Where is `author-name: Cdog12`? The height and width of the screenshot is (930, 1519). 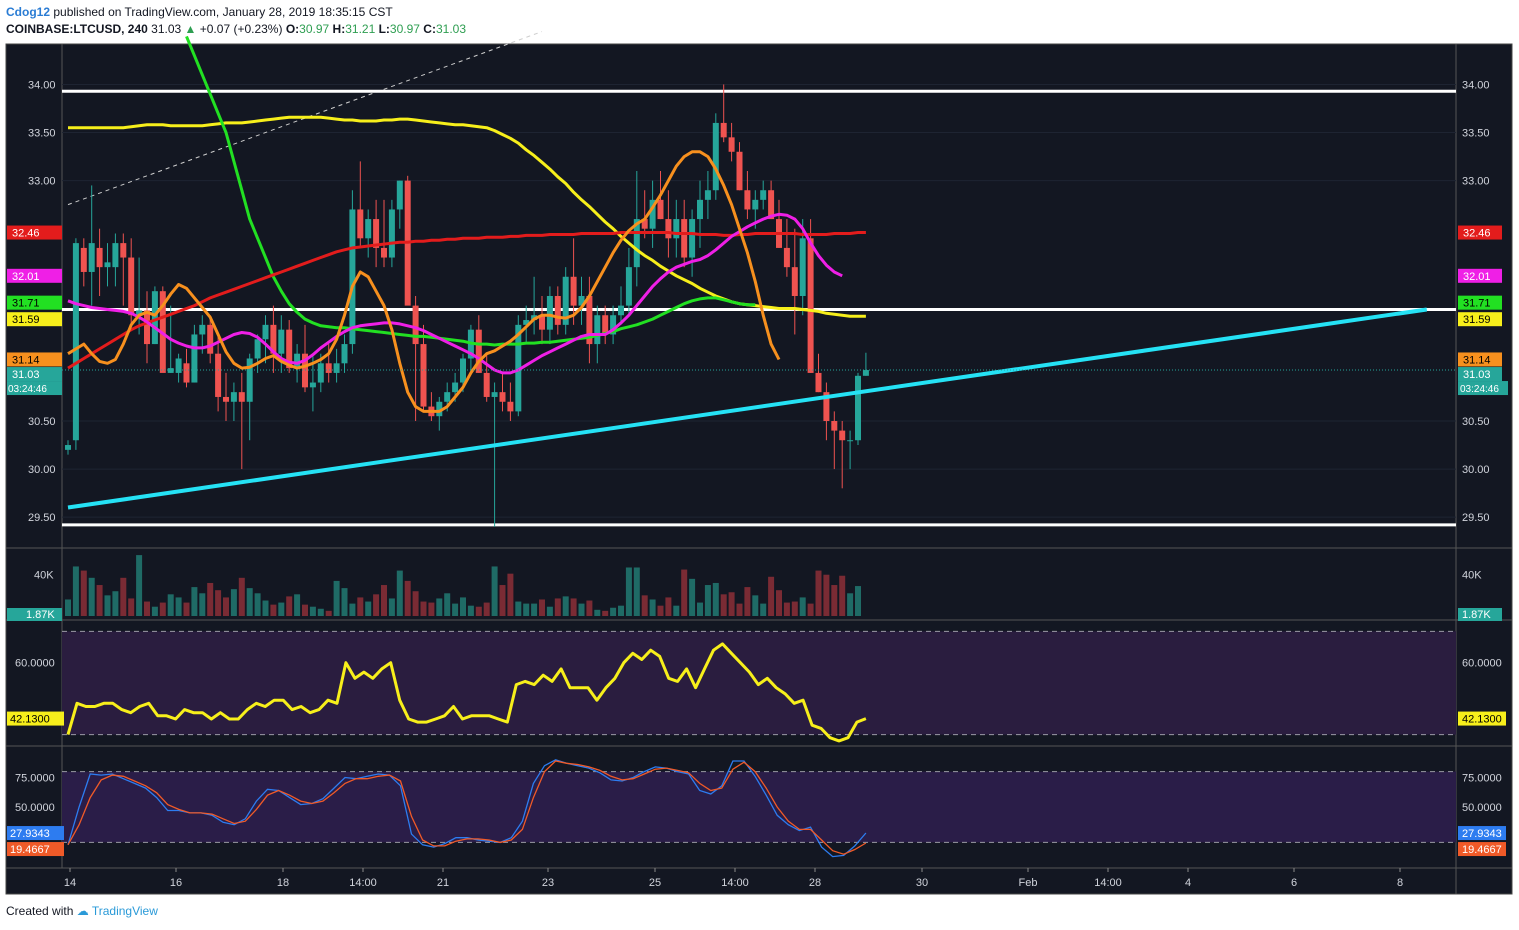 author-name: Cdog12 is located at coordinates (28, 12).